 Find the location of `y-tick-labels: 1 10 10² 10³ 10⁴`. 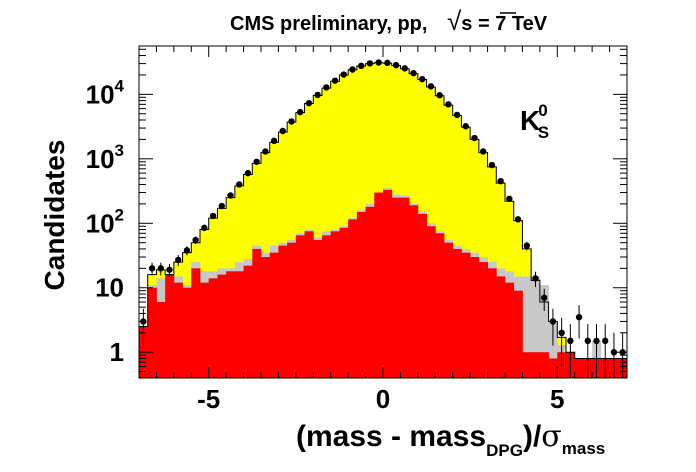

y-tick-labels: 1 10 10² 10³ 10⁴ is located at coordinates (105, 221).